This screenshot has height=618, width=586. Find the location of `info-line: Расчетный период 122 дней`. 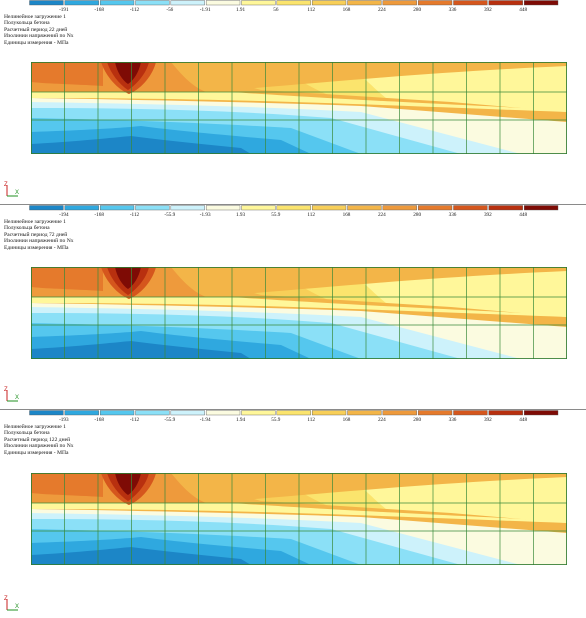

info-line: Расчетный период 122 дней is located at coordinates (37, 439).